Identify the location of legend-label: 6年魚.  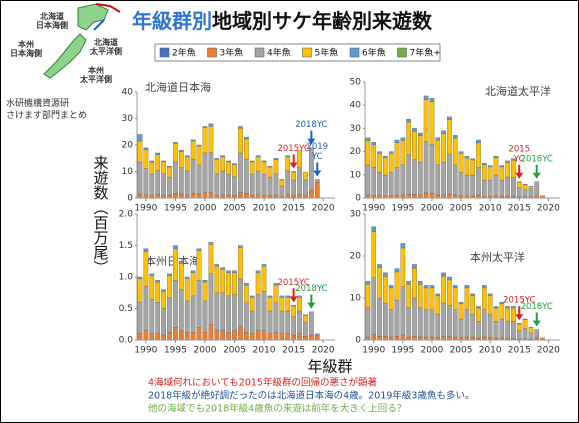
(374, 53).